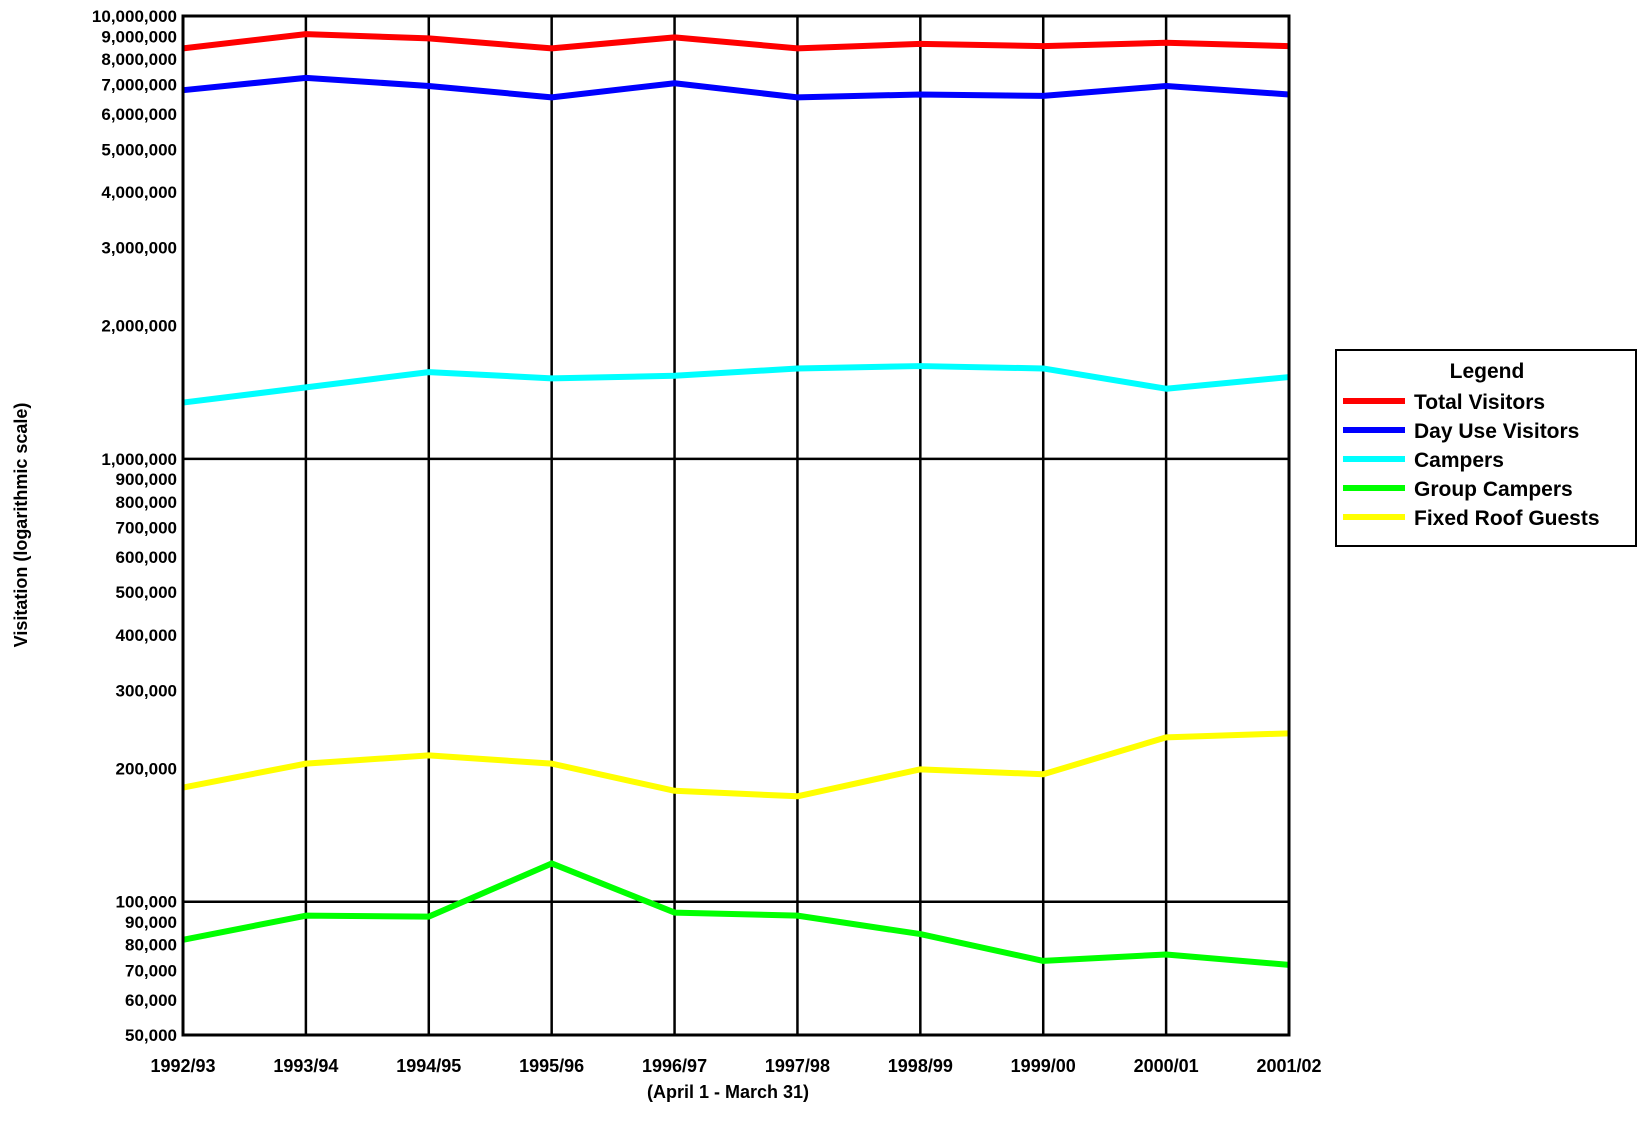 The image size is (1637, 1123). Describe the element at coordinates (428, 1066) in the screenshot. I see `x-tick-label: 1994/95` at that location.